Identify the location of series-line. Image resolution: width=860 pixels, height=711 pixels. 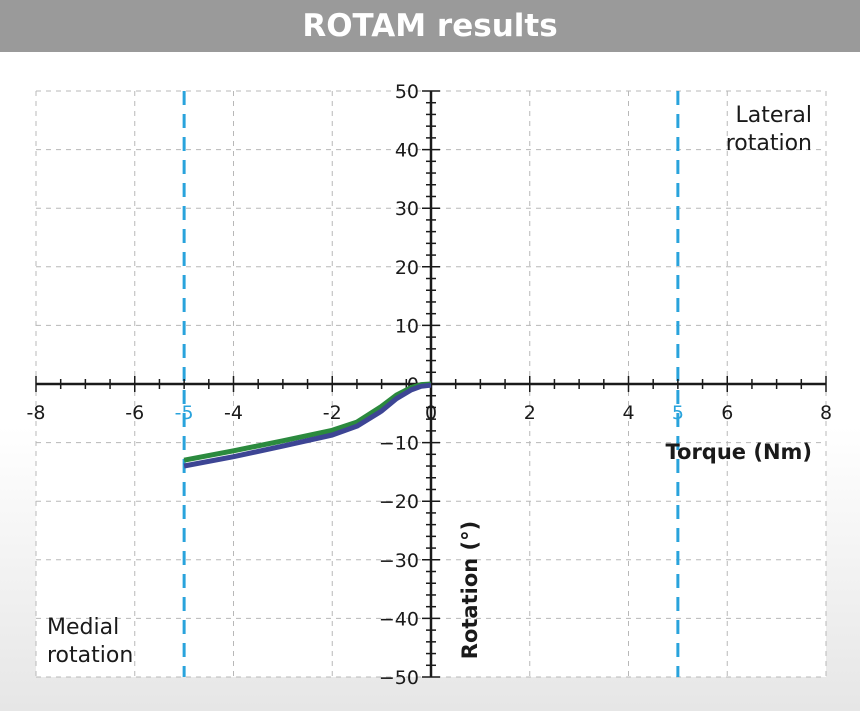
(307, 425).